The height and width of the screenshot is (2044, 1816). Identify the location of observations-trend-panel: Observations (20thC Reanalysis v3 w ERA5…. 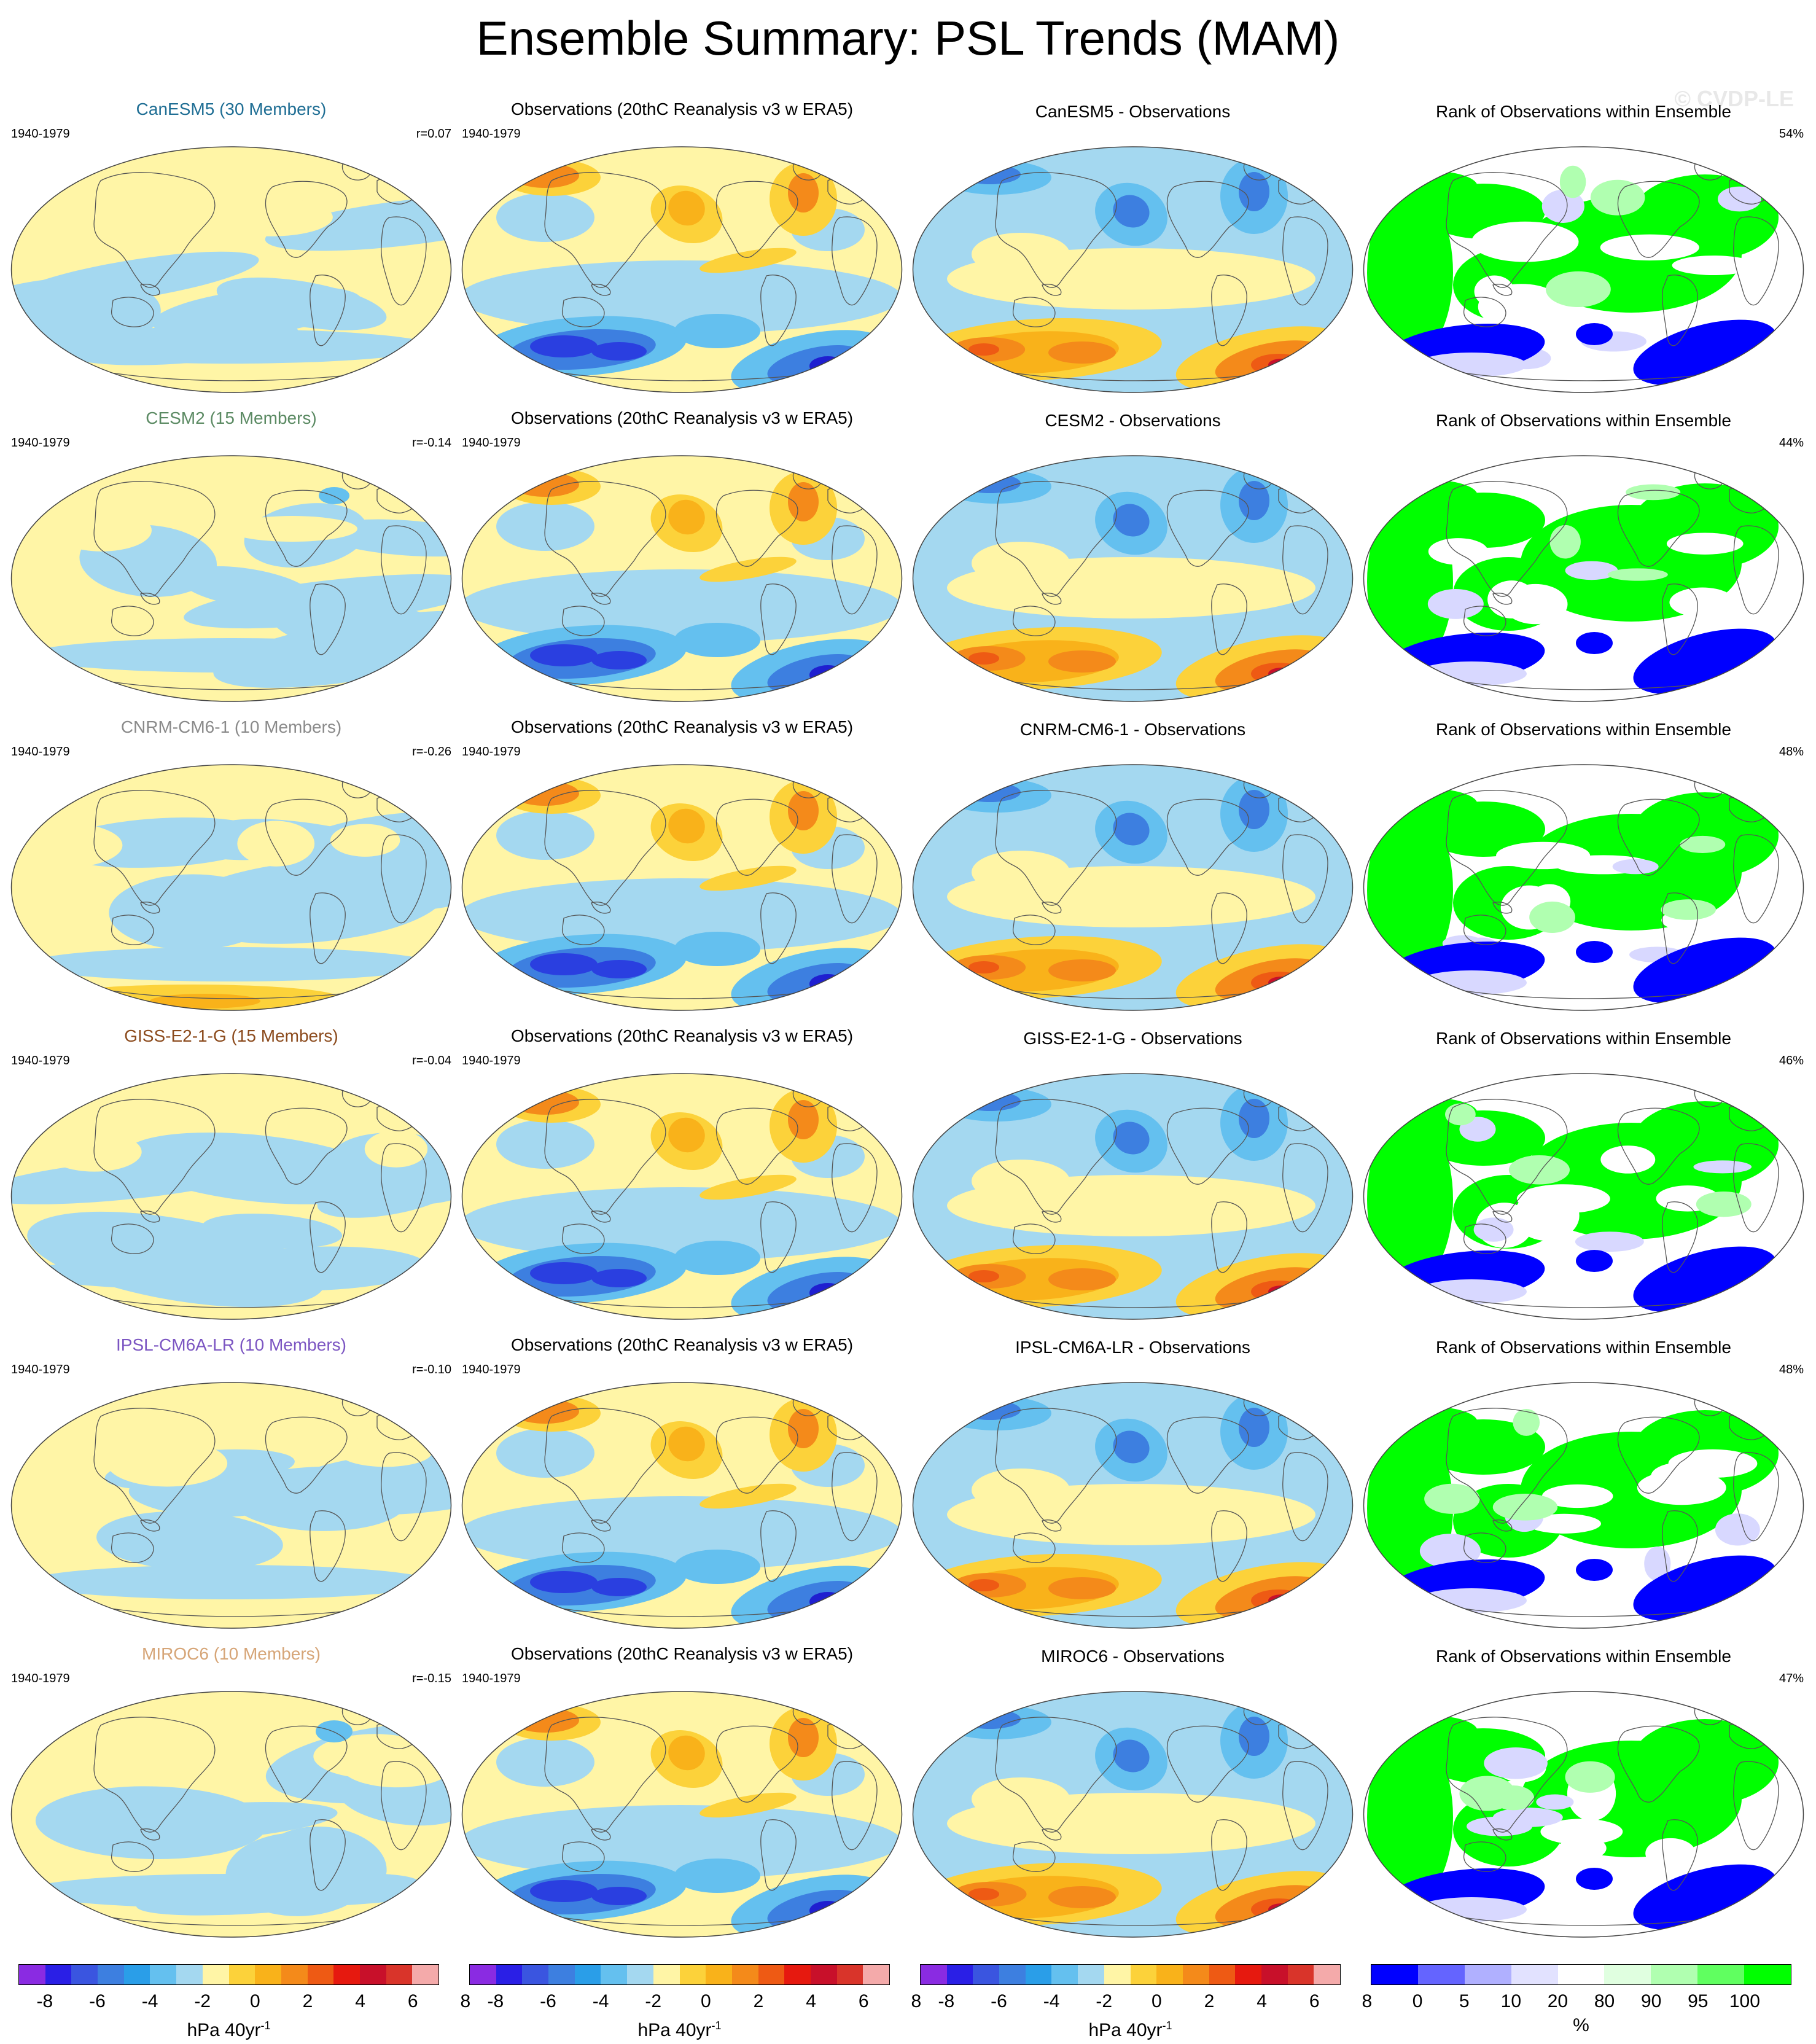
(682, 865).